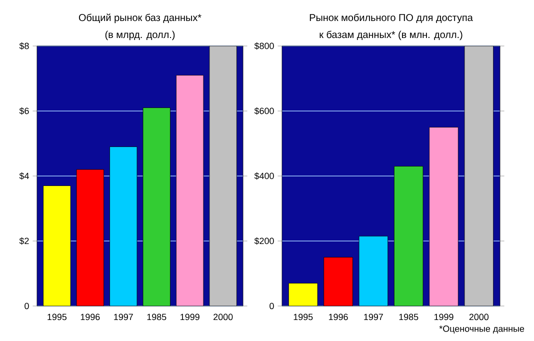 This screenshot has width=534, height=341. Describe the element at coordinates (264, 46) in the screenshot. I see `y-tick-label: $800` at that location.